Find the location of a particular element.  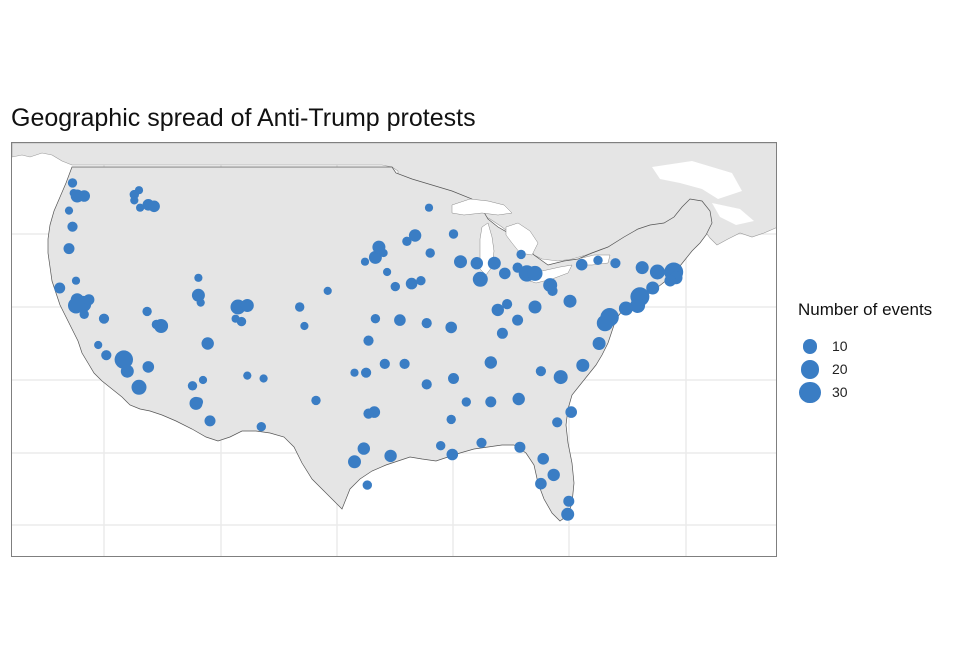

legend-item: 20 is located at coordinates (865, 369).